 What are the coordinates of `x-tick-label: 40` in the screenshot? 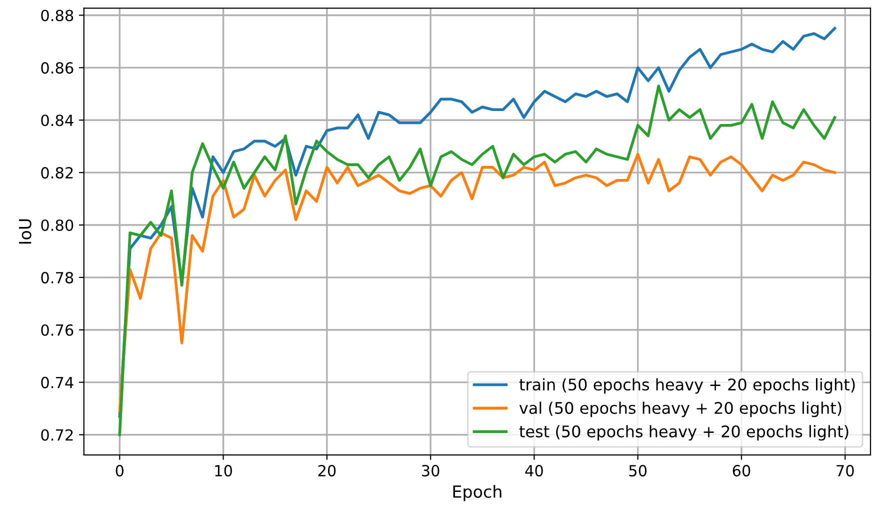 It's located at (534, 470).